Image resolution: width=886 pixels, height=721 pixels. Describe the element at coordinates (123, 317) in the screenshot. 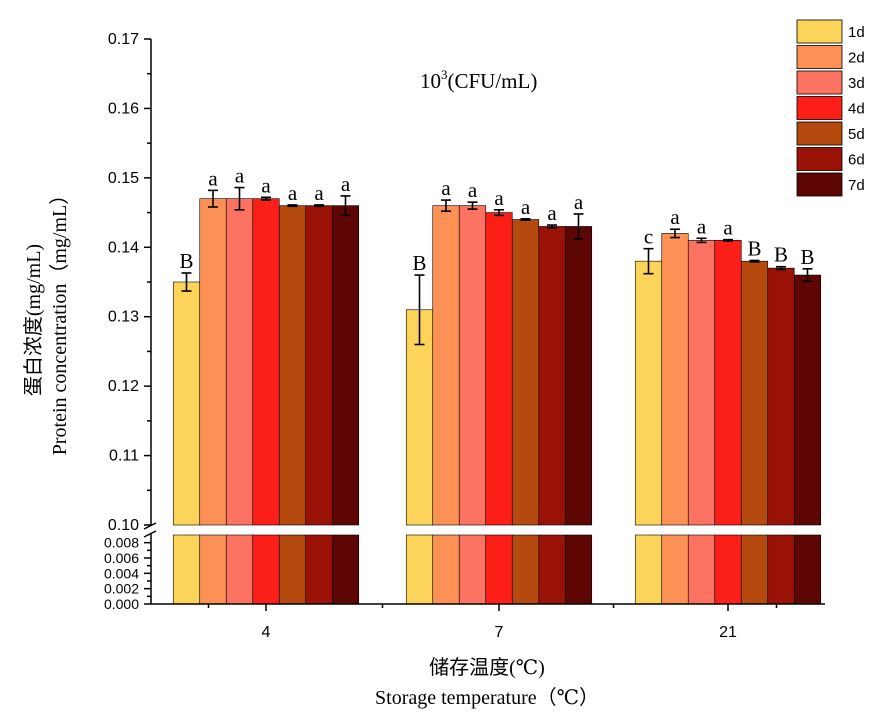

I see `y-tick-label-0.13: 0.13` at that location.